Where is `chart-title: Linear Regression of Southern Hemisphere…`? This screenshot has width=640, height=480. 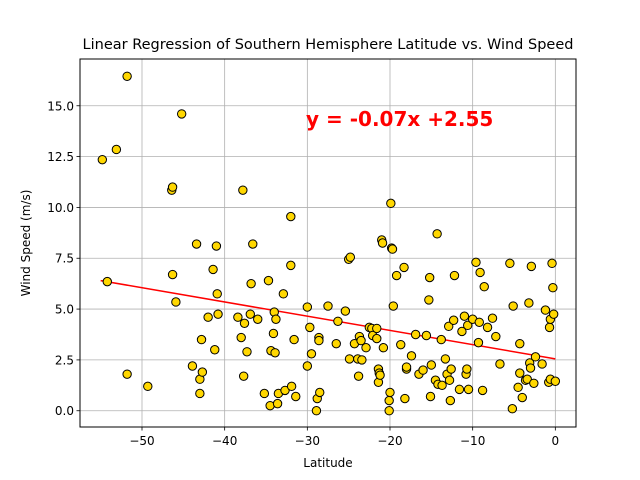
chart-title: Linear Regression of Southern Hemisphere… is located at coordinates (328, 45).